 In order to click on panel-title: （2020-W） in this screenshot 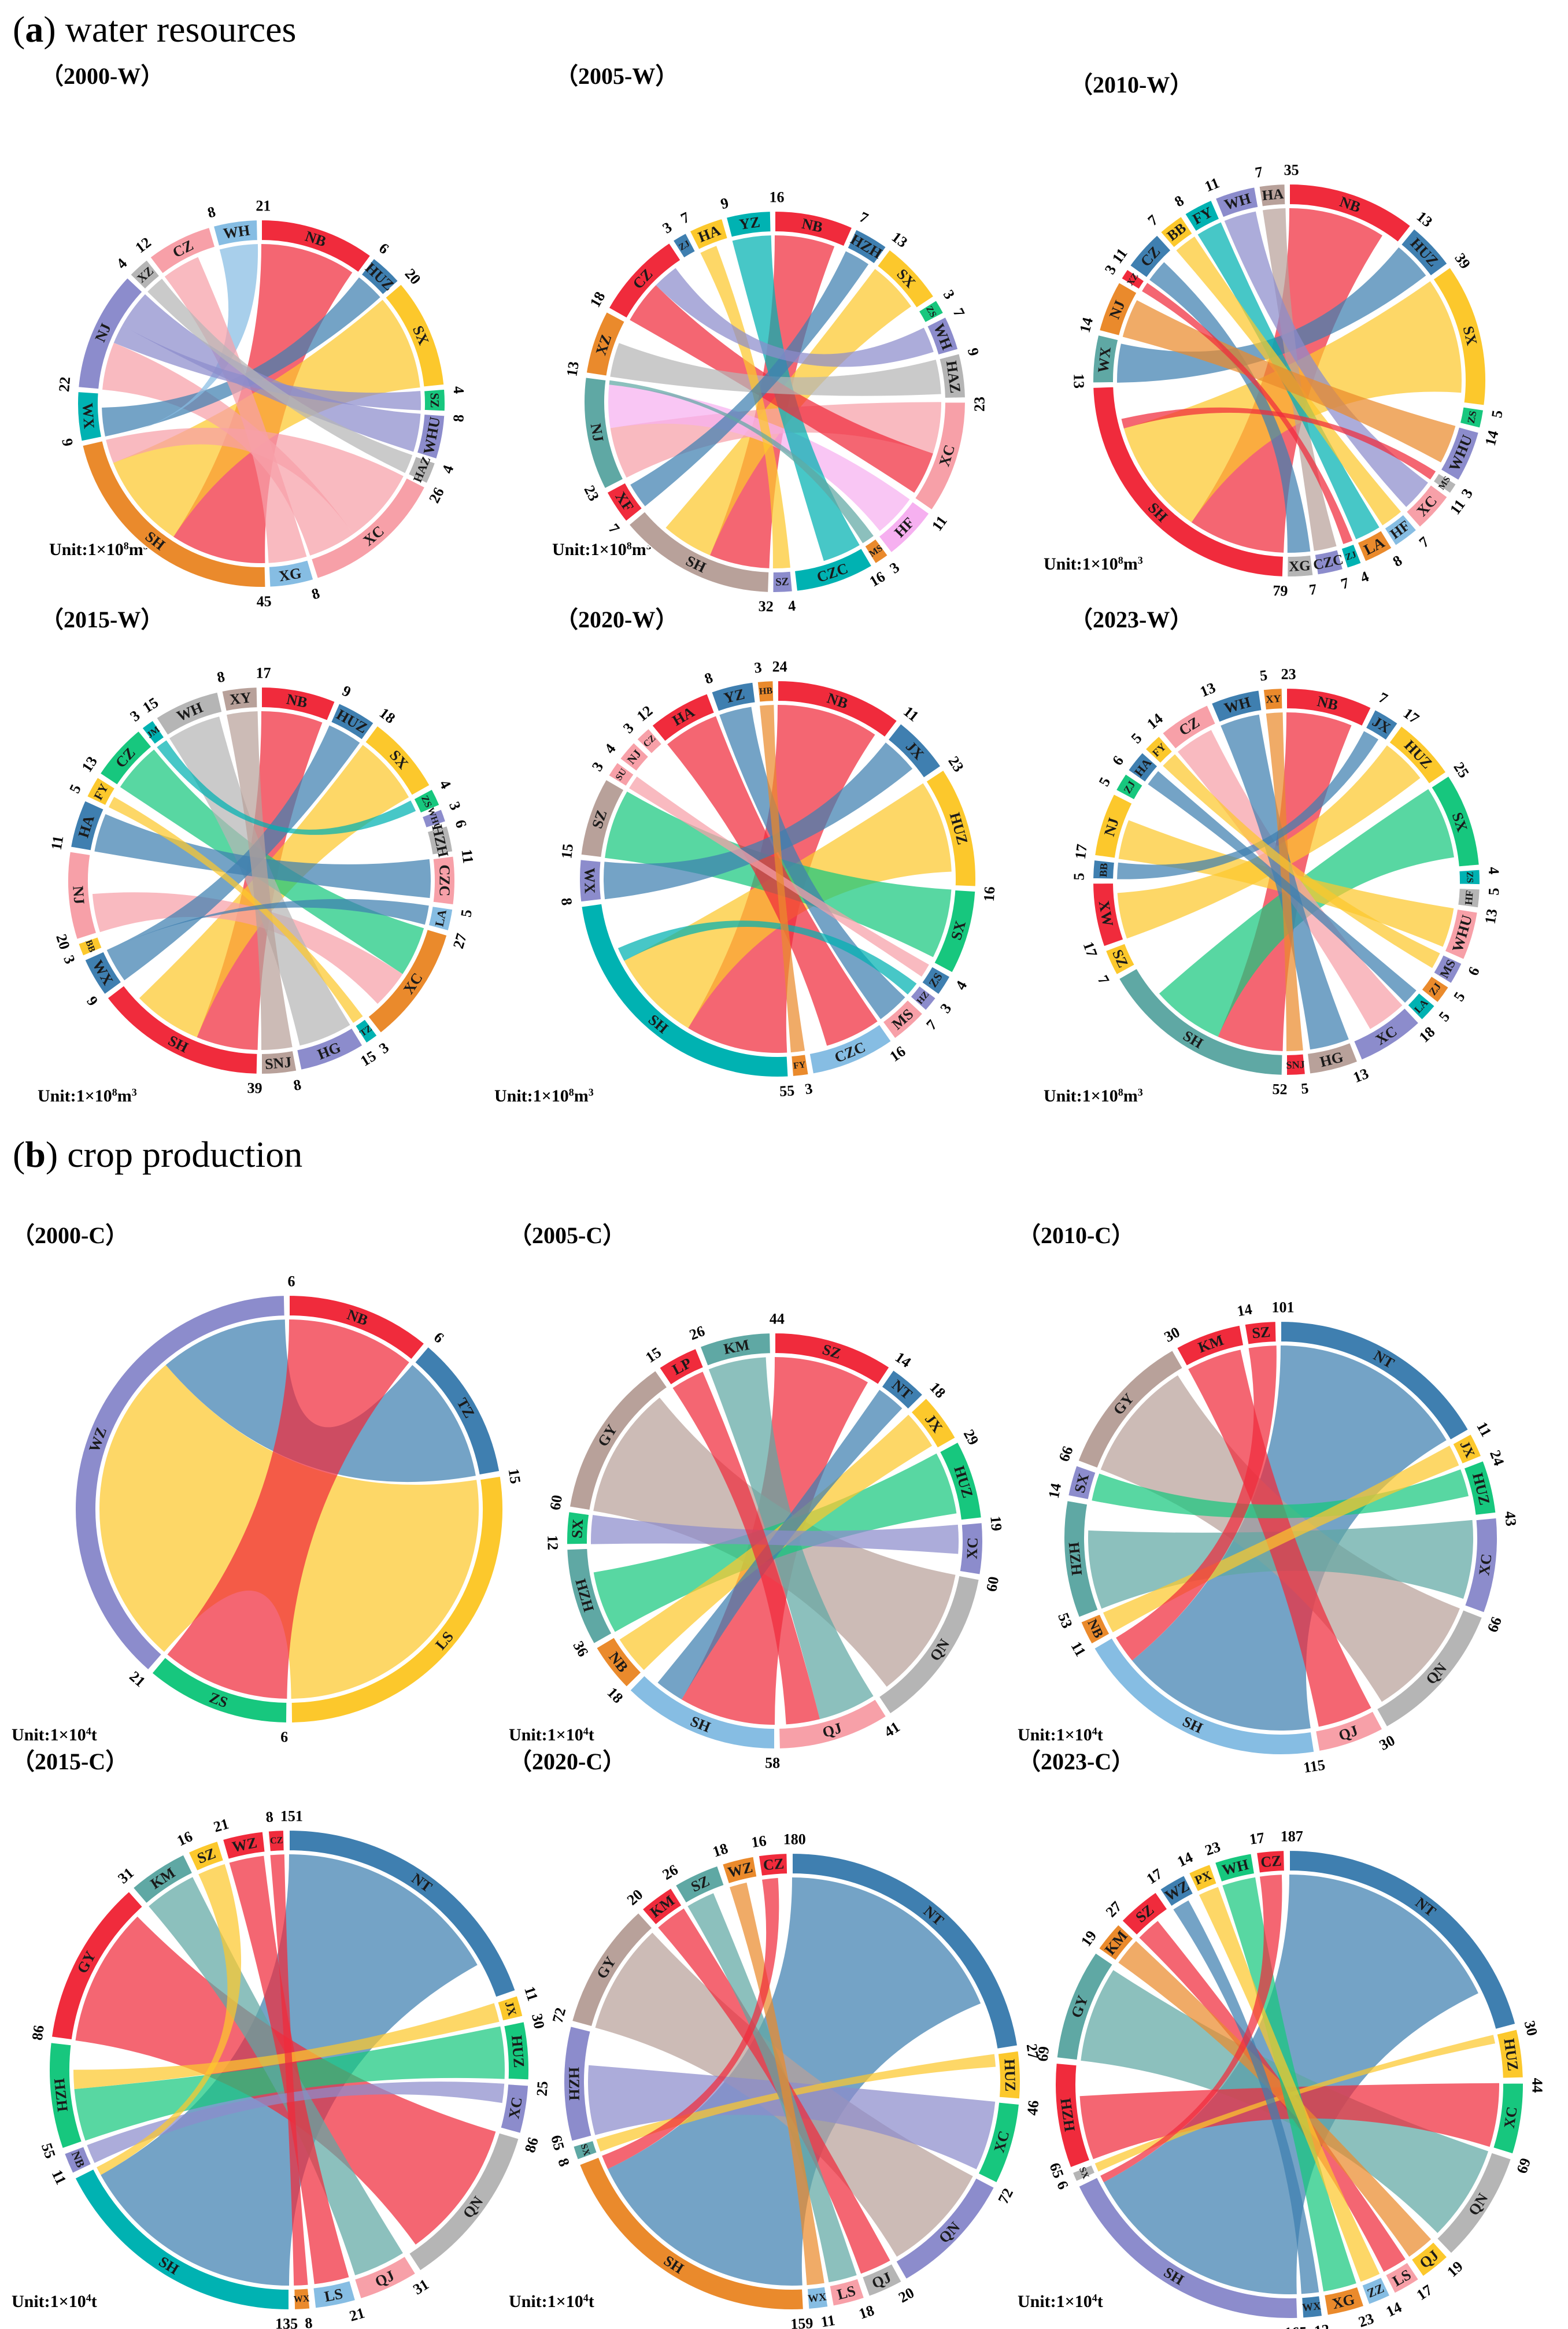, I will do `click(617, 620)`.